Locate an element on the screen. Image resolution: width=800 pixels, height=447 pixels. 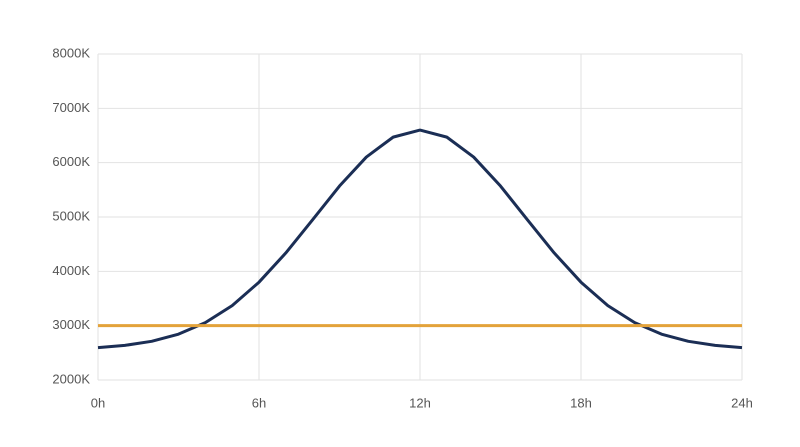
y-tick-label: 2000K is located at coordinates (71, 378).